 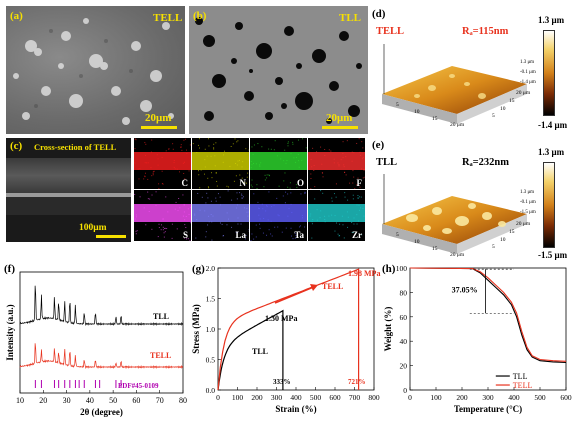 I want to click on panel-label-a: (a), so click(x=16, y=16).